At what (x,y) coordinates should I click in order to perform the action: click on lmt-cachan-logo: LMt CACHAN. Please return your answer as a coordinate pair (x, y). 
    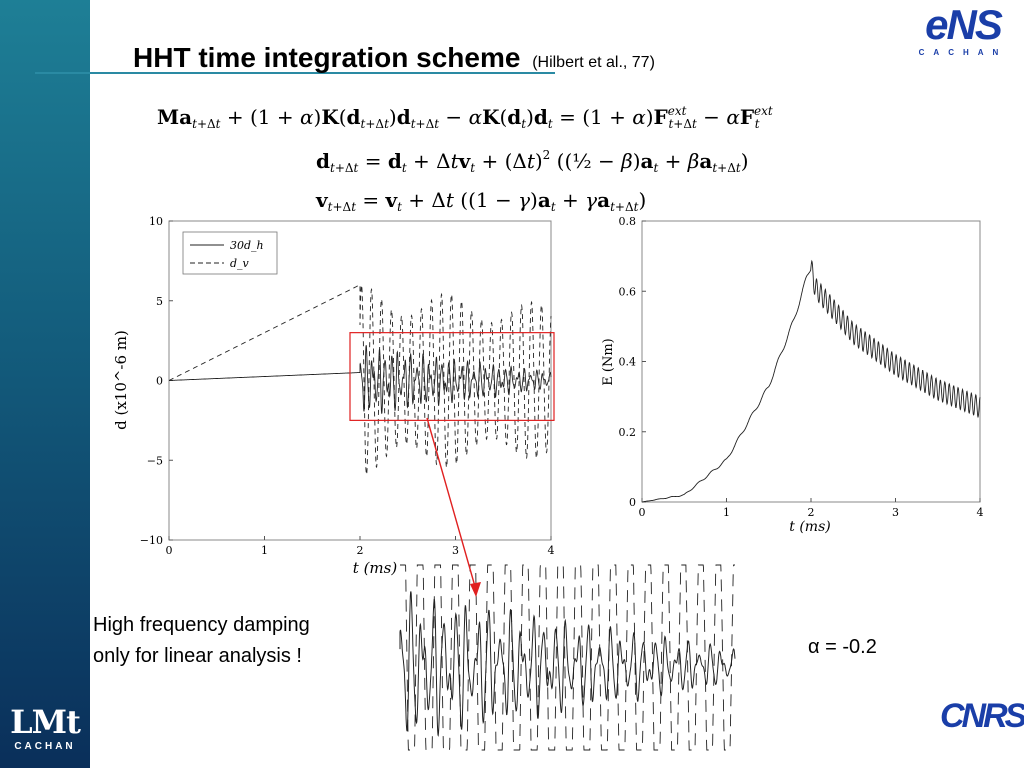
    Looking at the image, I should click on (45, 728).